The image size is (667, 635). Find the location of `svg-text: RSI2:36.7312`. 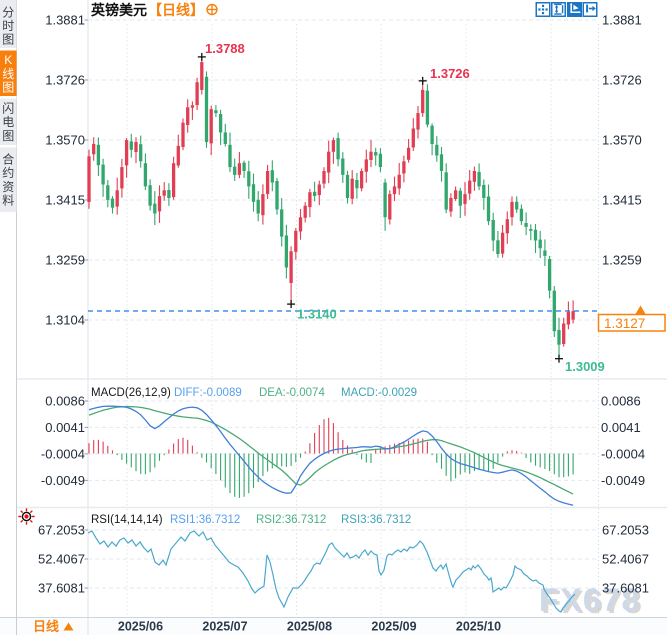

svg-text: RSI2:36.7312 is located at coordinates (291, 520).